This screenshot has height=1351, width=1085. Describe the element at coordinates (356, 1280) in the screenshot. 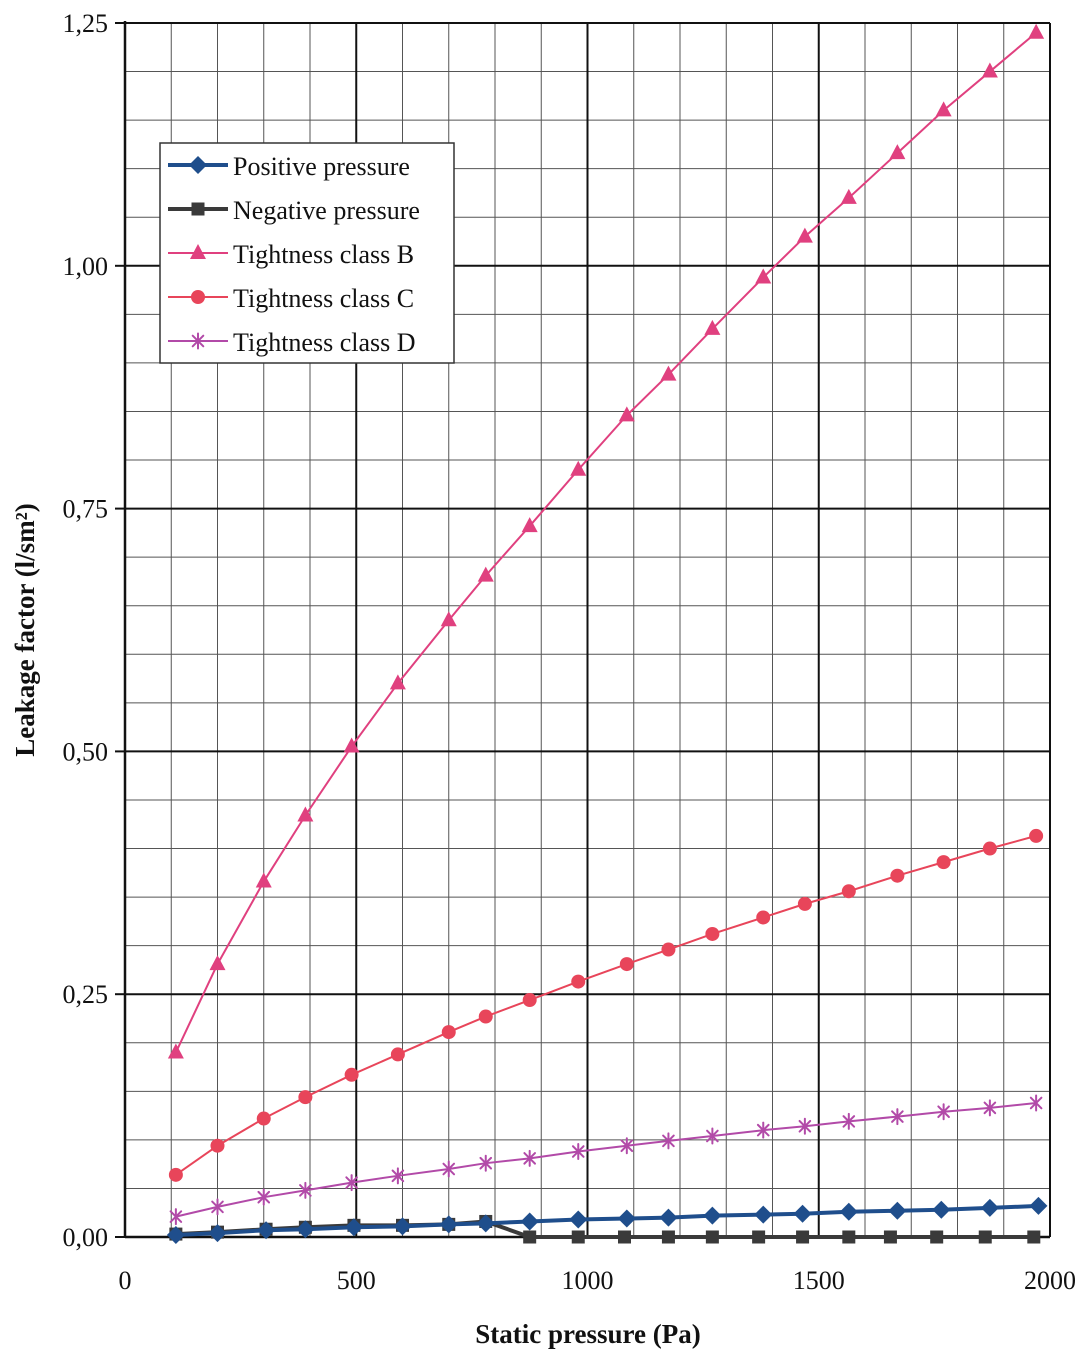

I see `x-tick-label: 500` at that location.